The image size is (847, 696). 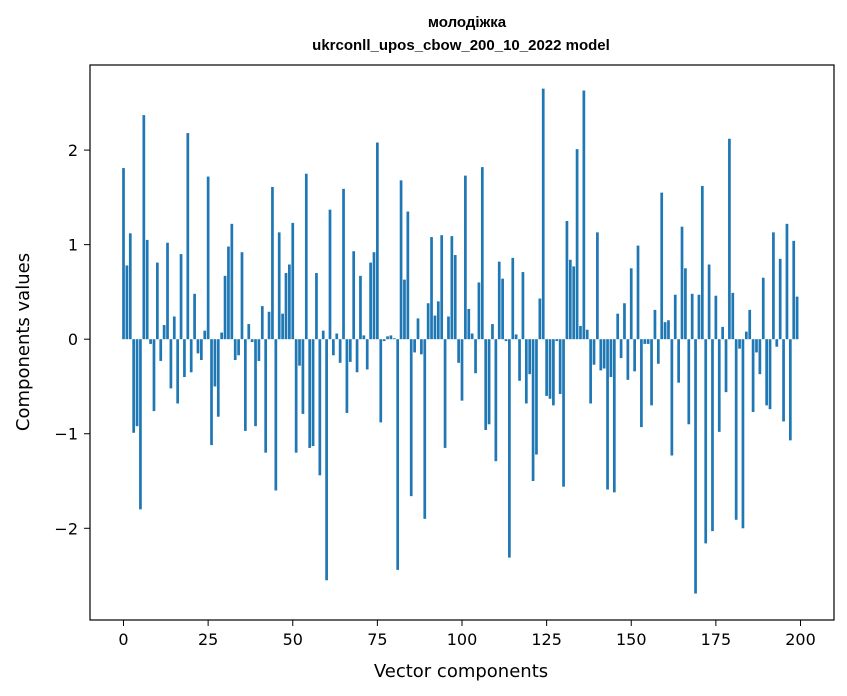 What do you see at coordinates (461, 45) in the screenshot?
I see `chart-subtitle: ukrconll_upos_cbow_200_10_2022 model` at bounding box center [461, 45].